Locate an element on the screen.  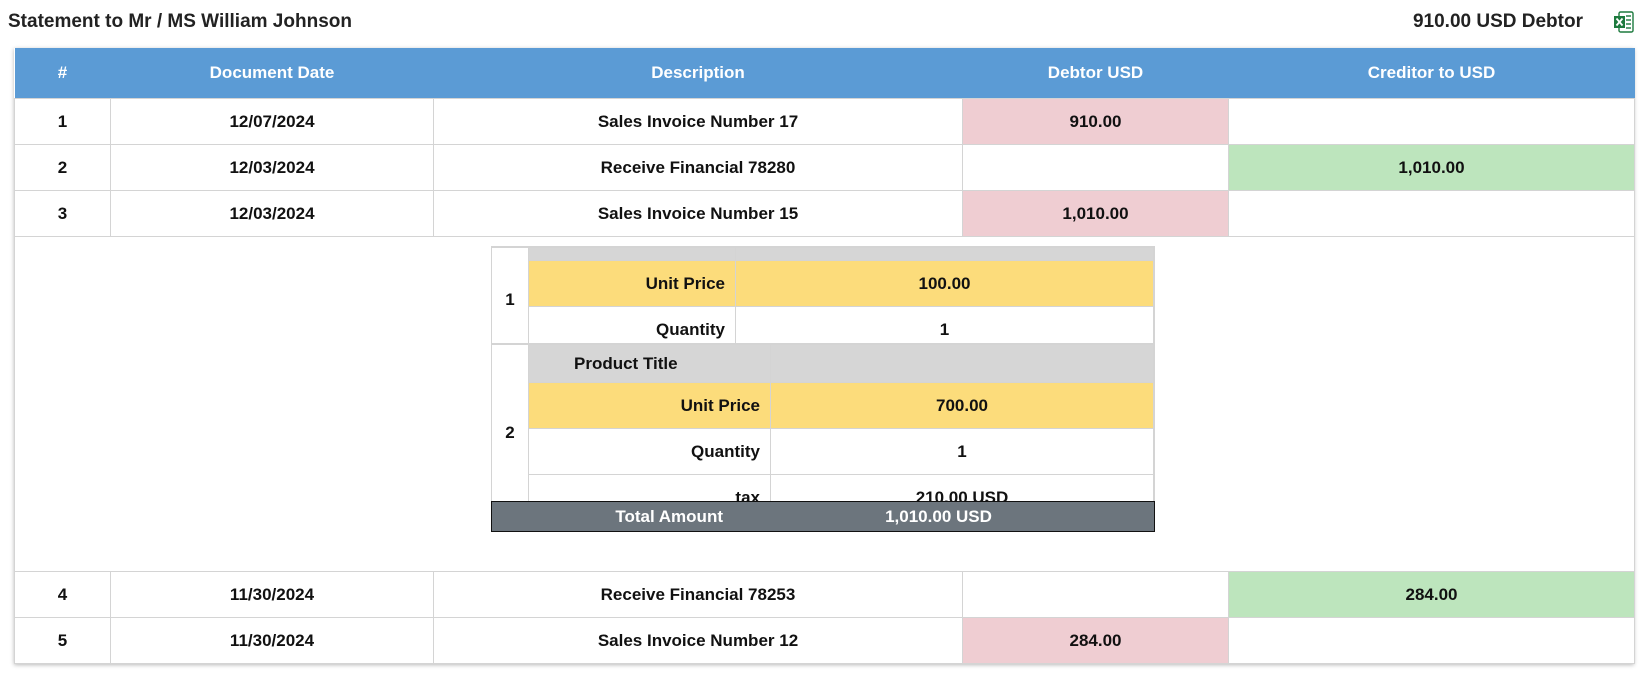
row-description: Receive Financial 78253 is located at coordinates (698, 594).